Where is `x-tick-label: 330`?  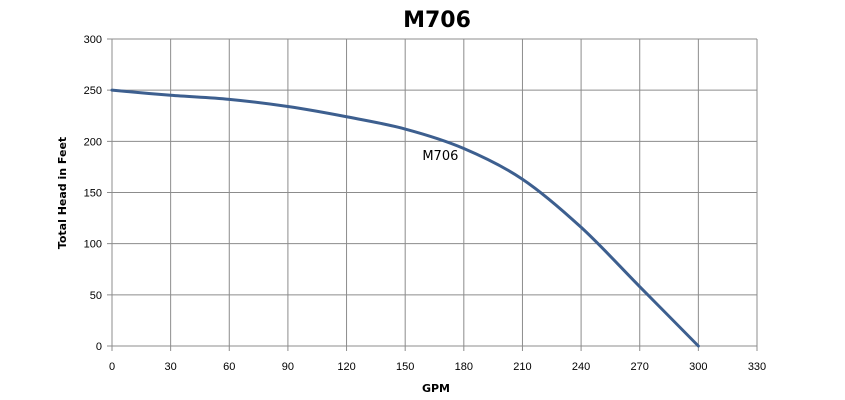 x-tick-label: 330 is located at coordinates (757, 367).